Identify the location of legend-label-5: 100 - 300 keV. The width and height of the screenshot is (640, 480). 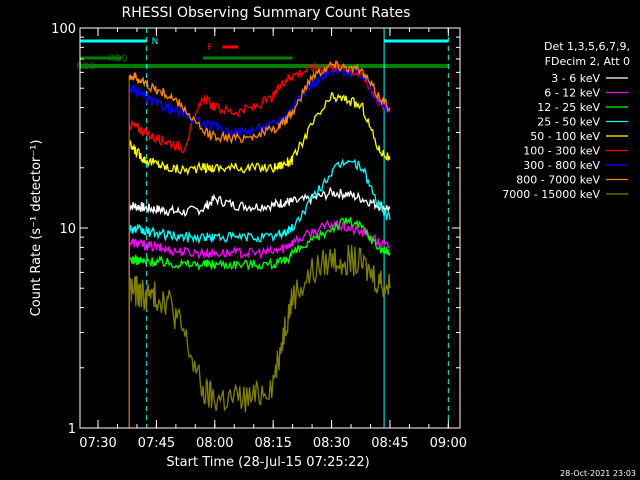
(561, 151).